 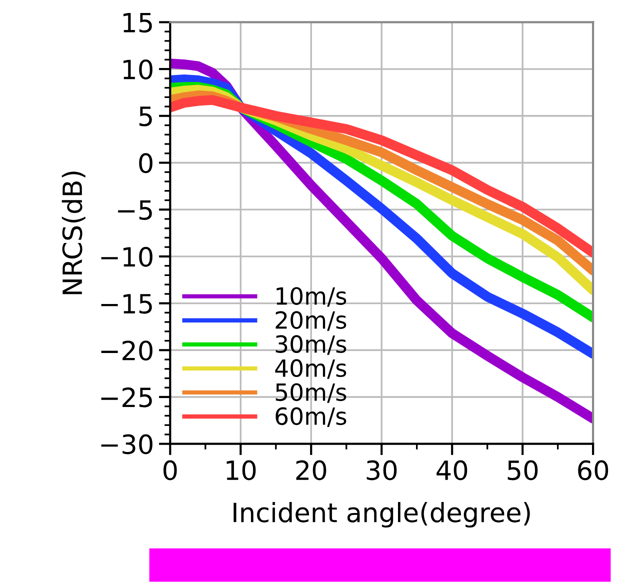 What do you see at coordinates (126, 256) in the screenshot?
I see `y-tick-label: −10` at bounding box center [126, 256].